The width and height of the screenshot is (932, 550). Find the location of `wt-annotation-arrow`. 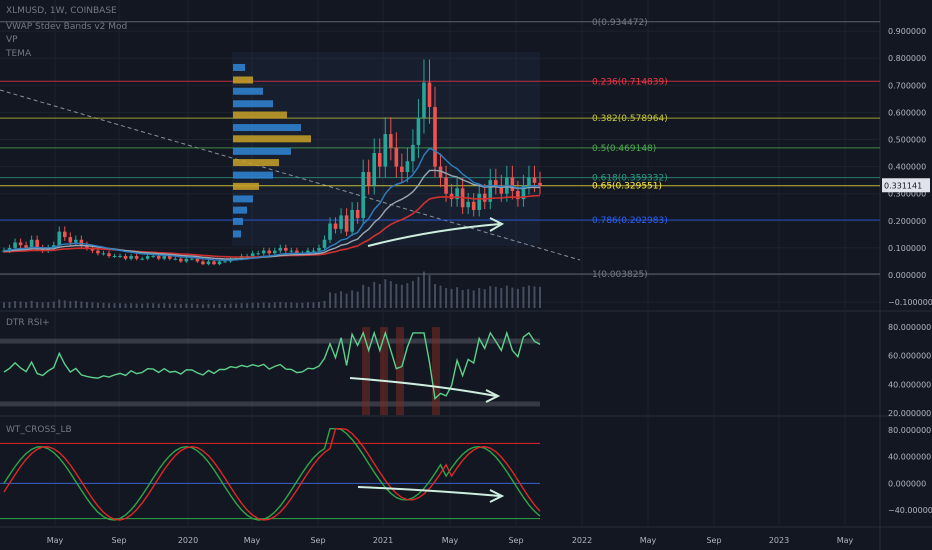

wt-annotation-arrow is located at coordinates (429, 491).